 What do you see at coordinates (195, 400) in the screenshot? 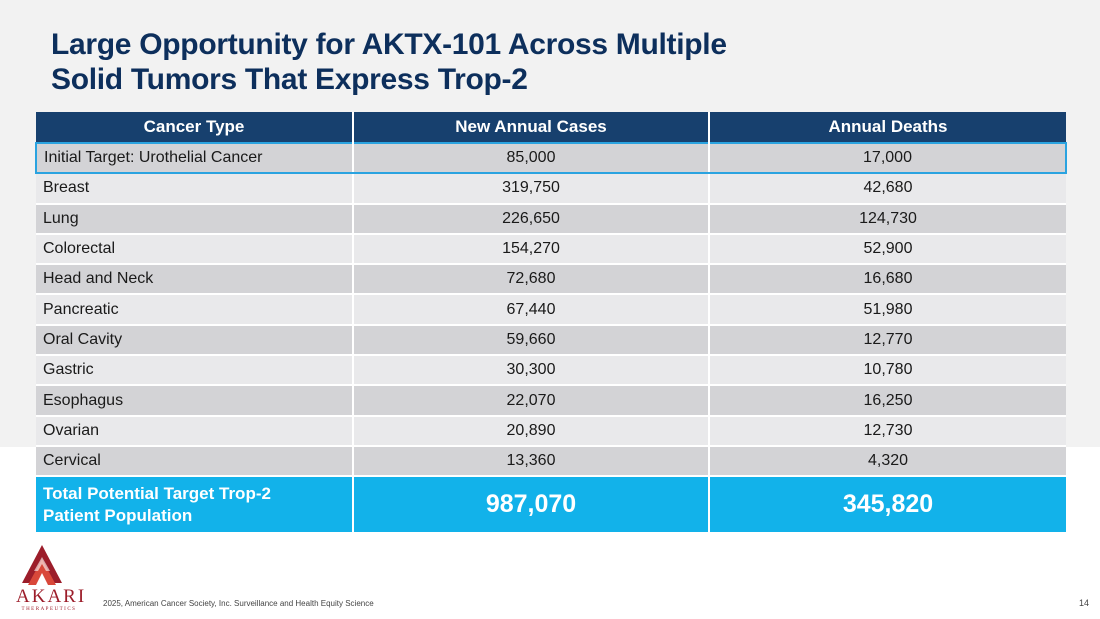
I see `cancer-type-cell: Esophagus` at bounding box center [195, 400].